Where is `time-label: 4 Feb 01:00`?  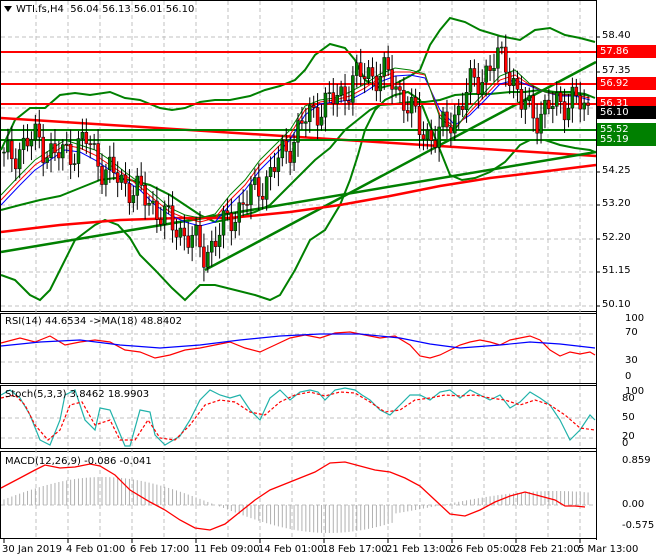
time-label: 4 Feb 01:00 is located at coordinates (96, 549).